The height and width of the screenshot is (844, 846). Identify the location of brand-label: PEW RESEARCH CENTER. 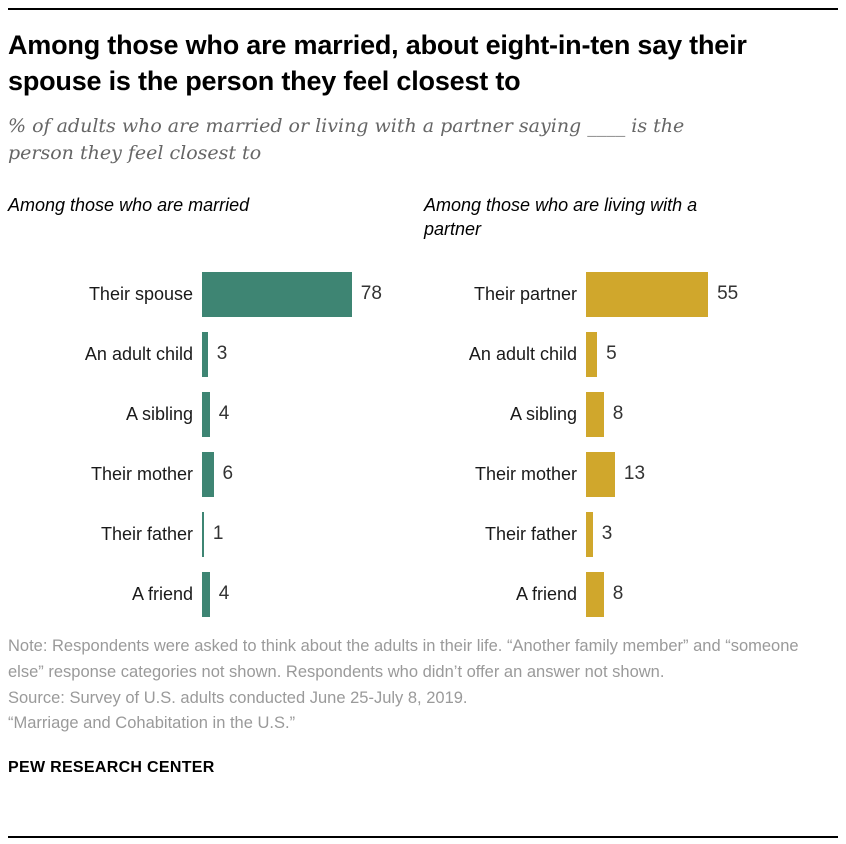
(111, 767).